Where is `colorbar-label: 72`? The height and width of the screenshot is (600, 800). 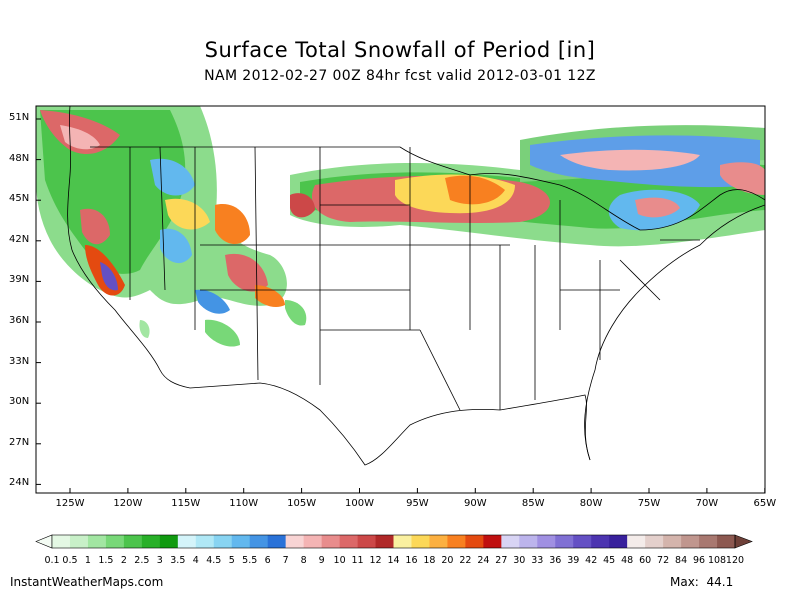 colorbar-label: 72 is located at coordinates (663, 560).